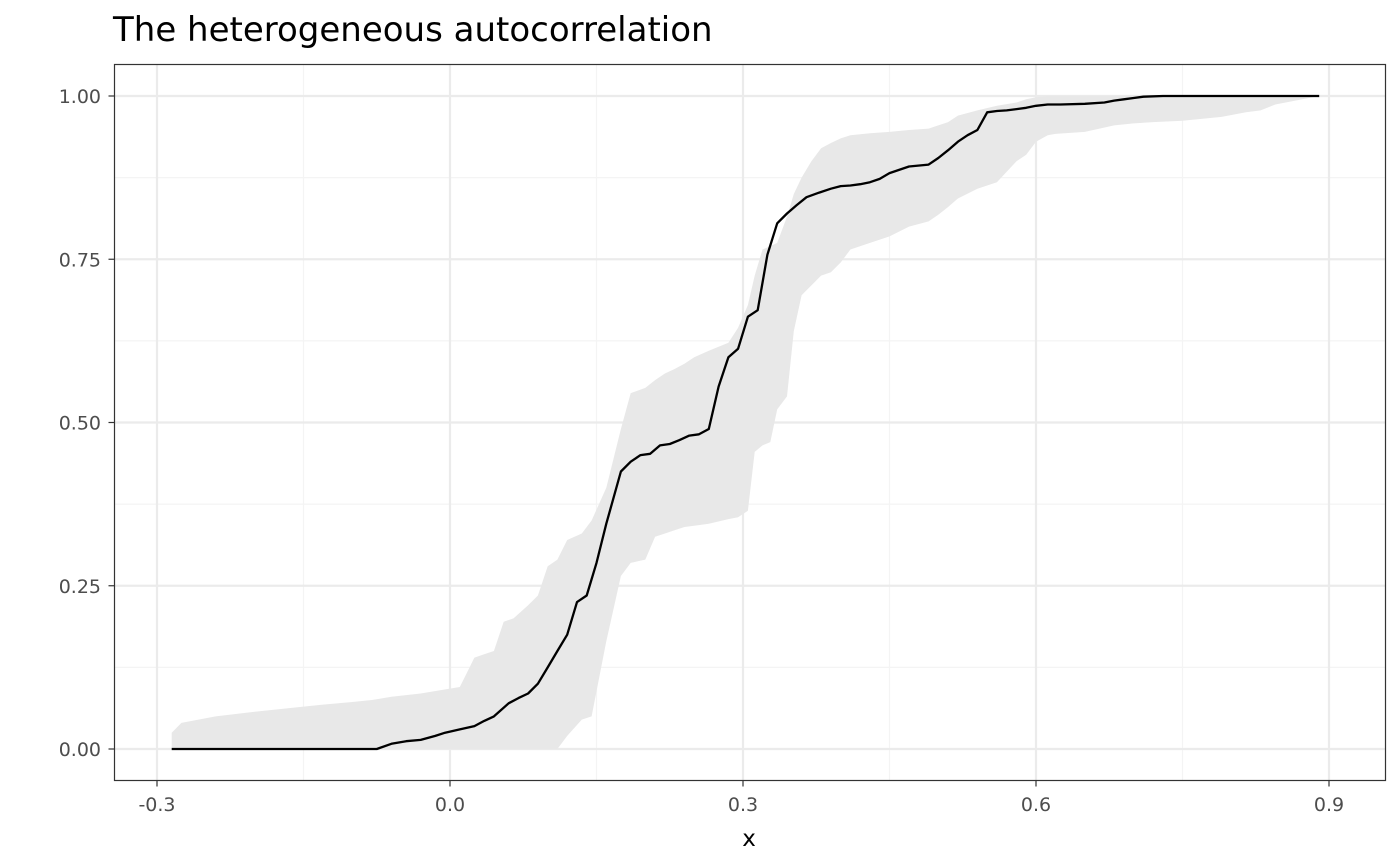  What do you see at coordinates (743, 805) in the screenshot?
I see `x-tick-label: 0.3` at bounding box center [743, 805].